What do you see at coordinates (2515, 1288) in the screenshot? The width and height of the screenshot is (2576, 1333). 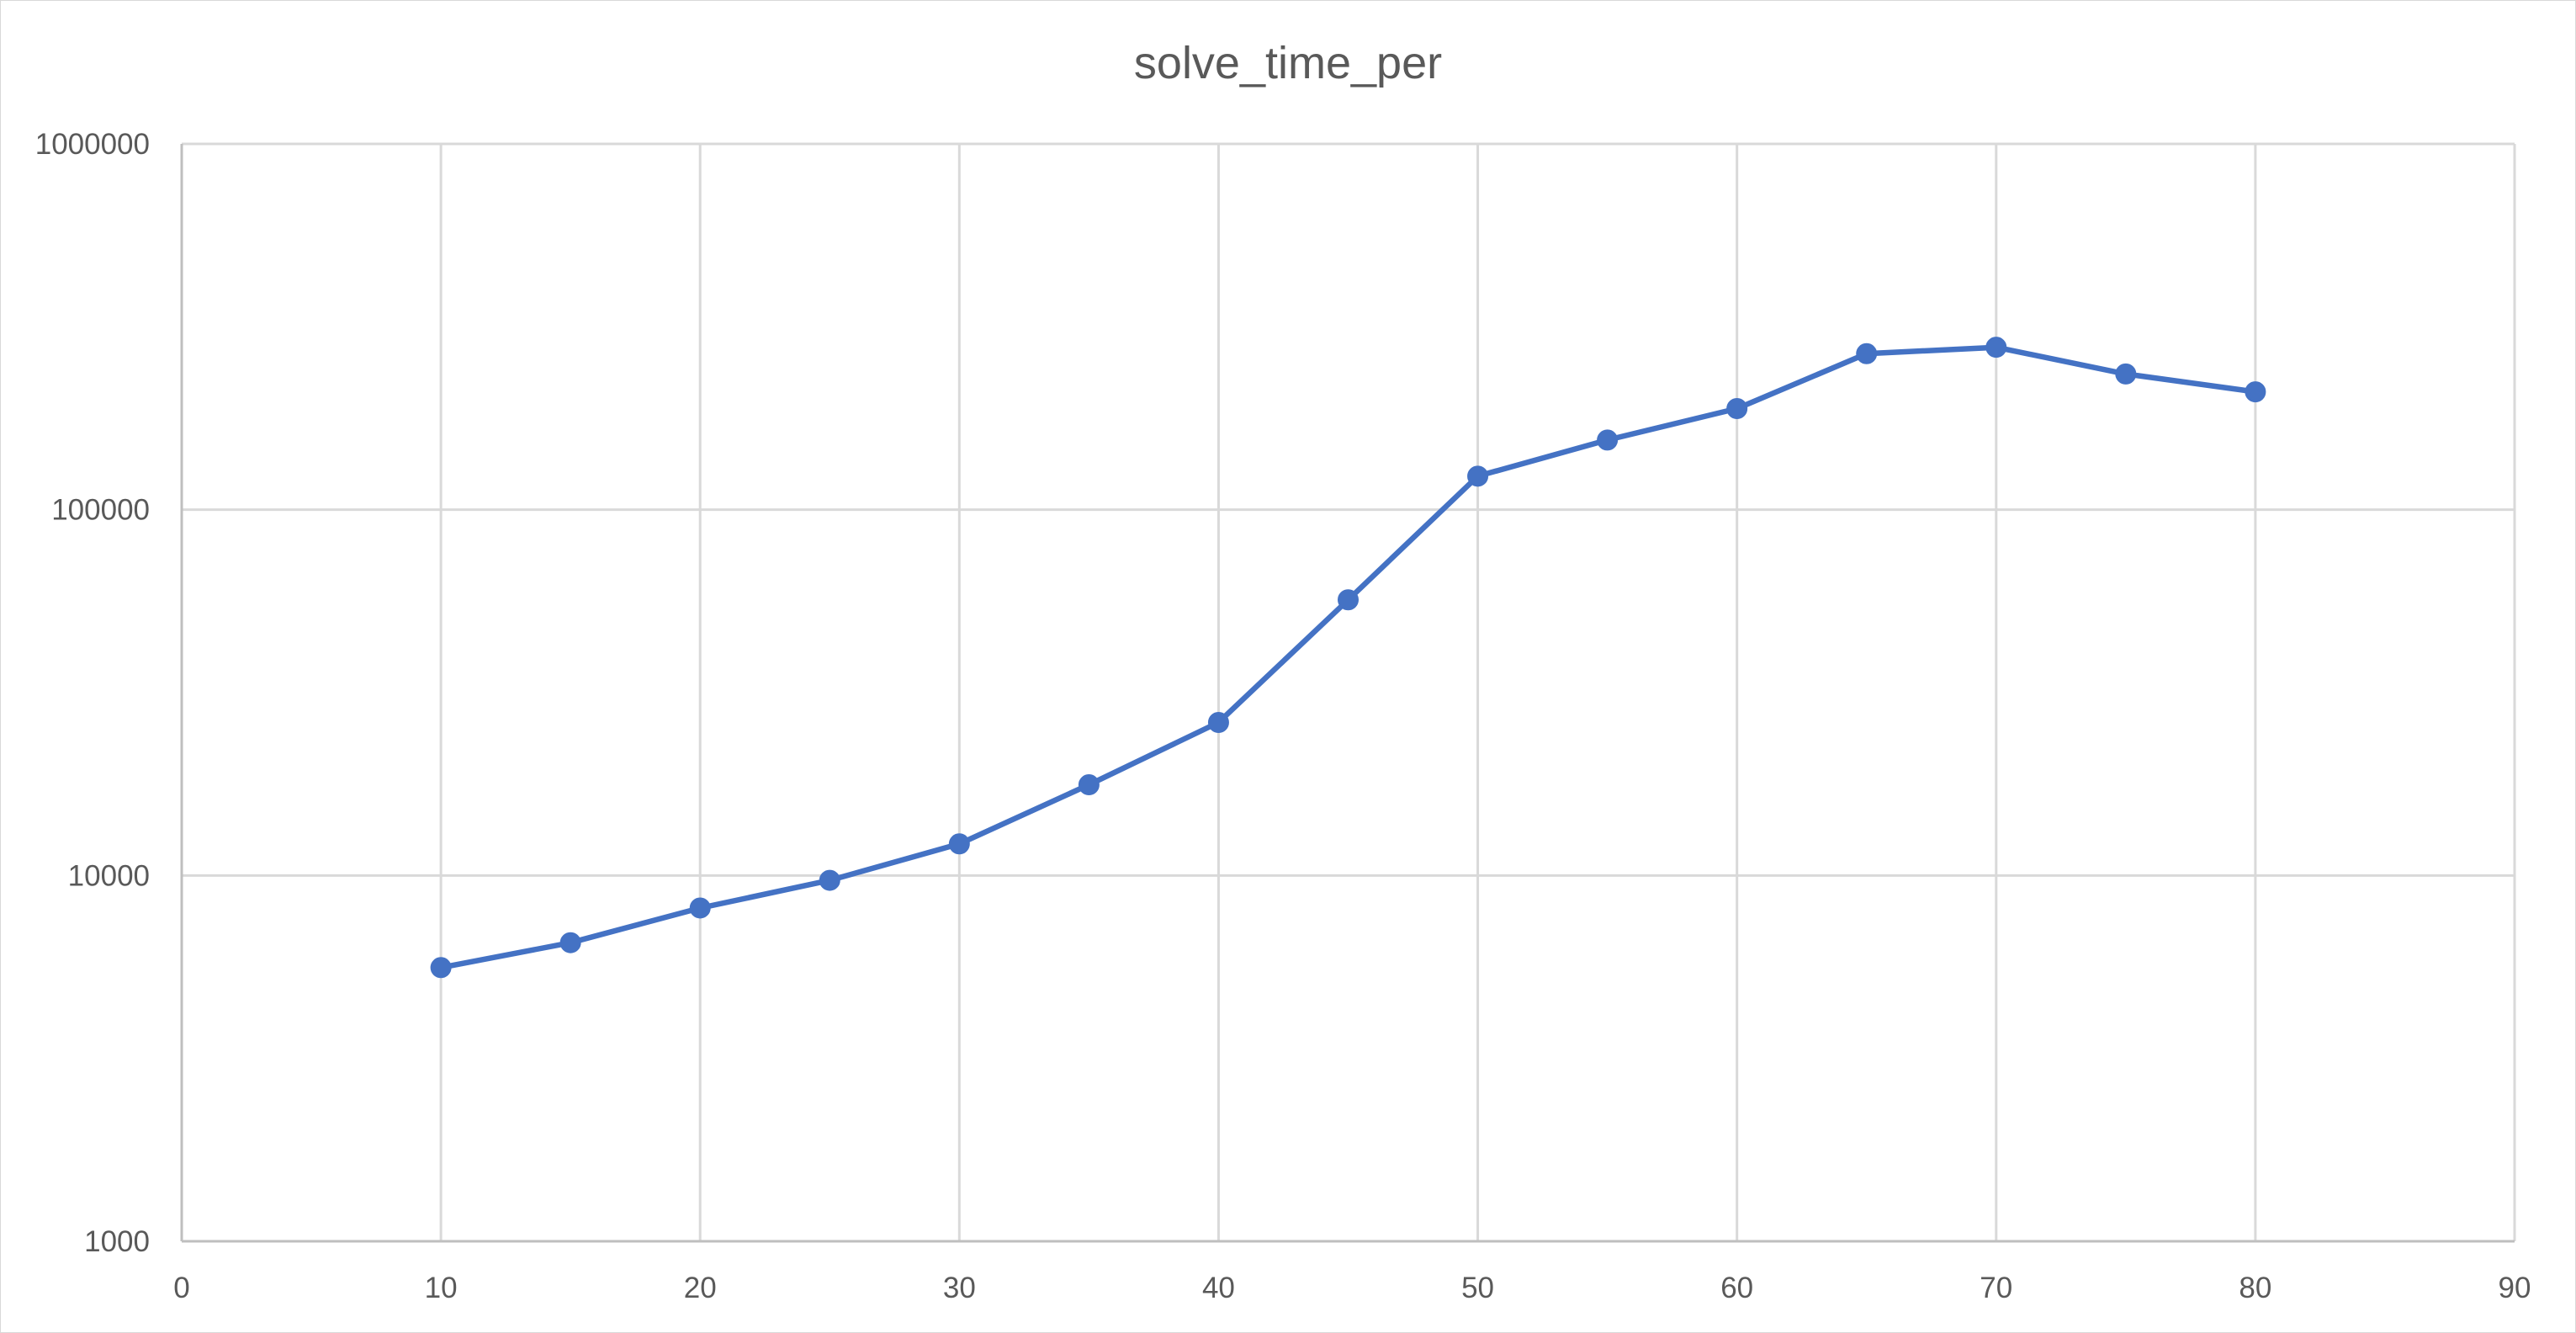 I see `x-tick-label: 90` at bounding box center [2515, 1288].